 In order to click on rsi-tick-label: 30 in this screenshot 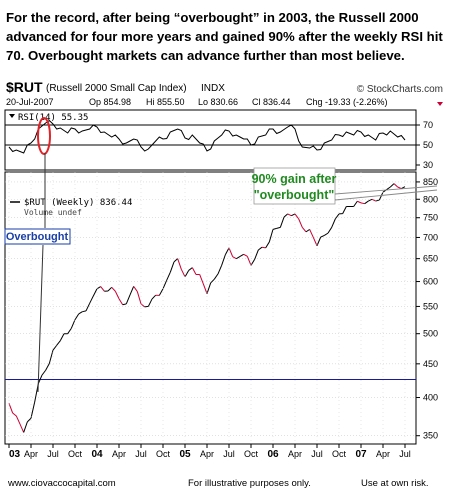, I will do `click(428, 165)`.